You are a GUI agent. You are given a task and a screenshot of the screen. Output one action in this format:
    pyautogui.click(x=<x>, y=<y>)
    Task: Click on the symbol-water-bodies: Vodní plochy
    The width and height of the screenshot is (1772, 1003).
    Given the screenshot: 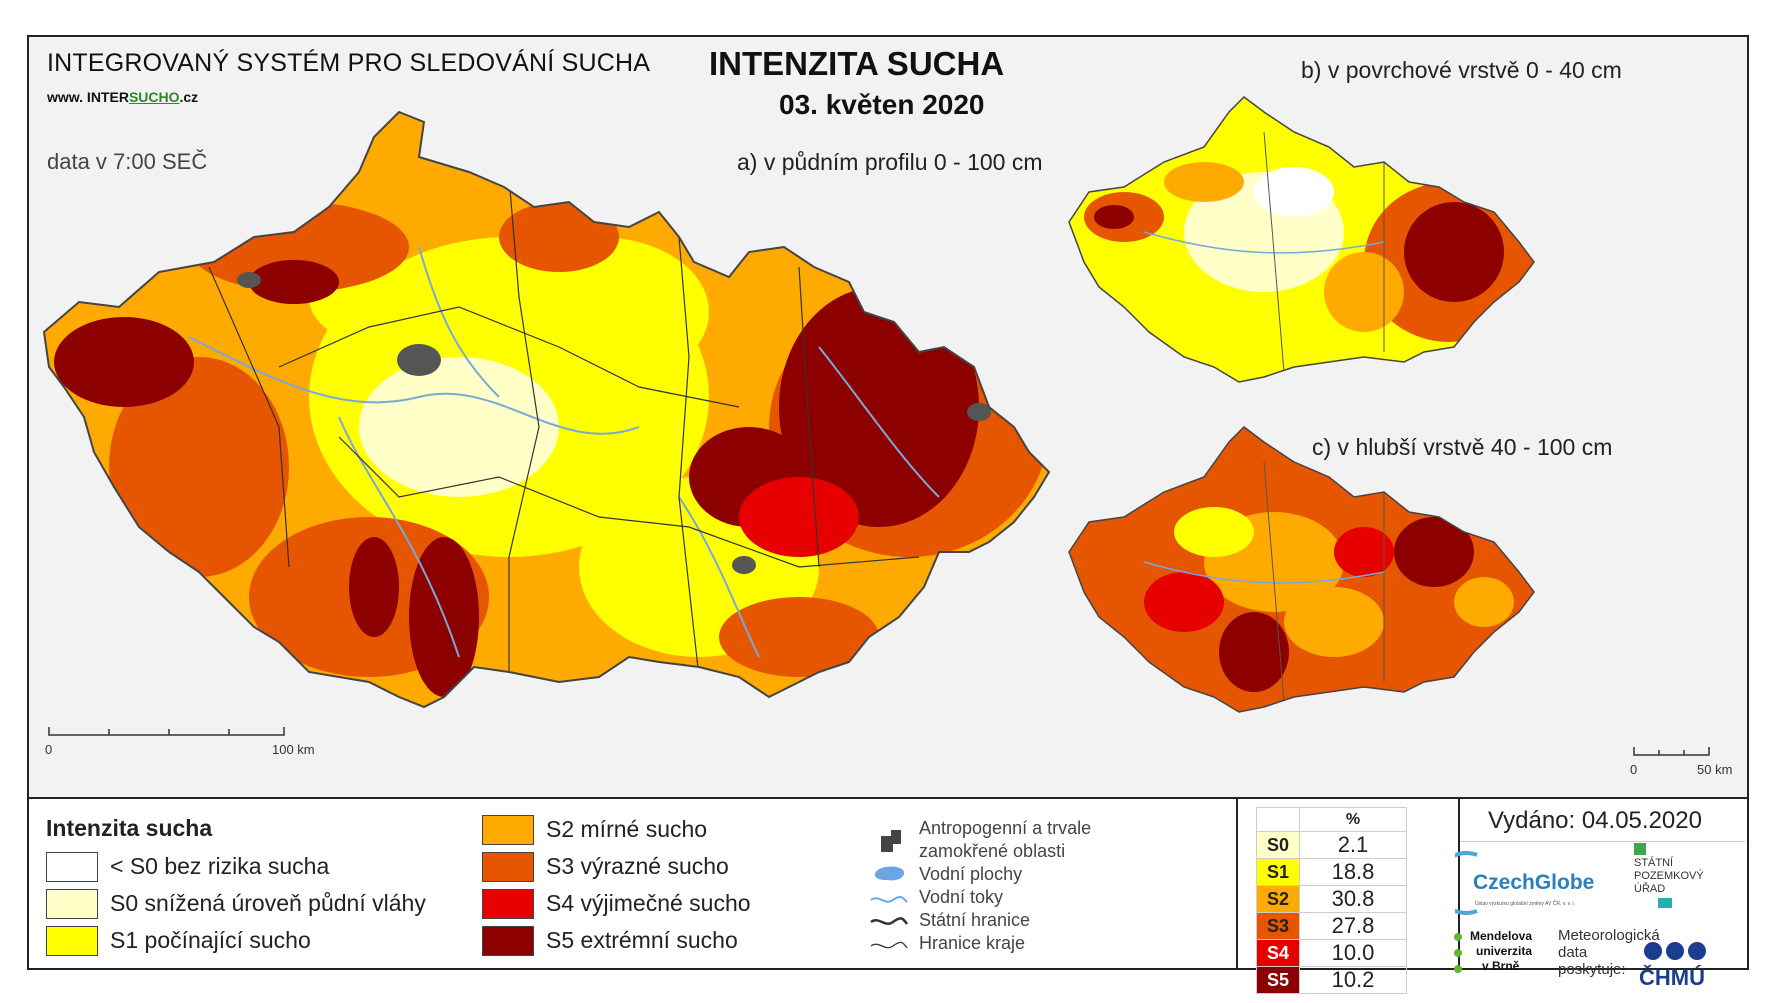 What is the action you would take?
    pyautogui.click(x=971, y=874)
    